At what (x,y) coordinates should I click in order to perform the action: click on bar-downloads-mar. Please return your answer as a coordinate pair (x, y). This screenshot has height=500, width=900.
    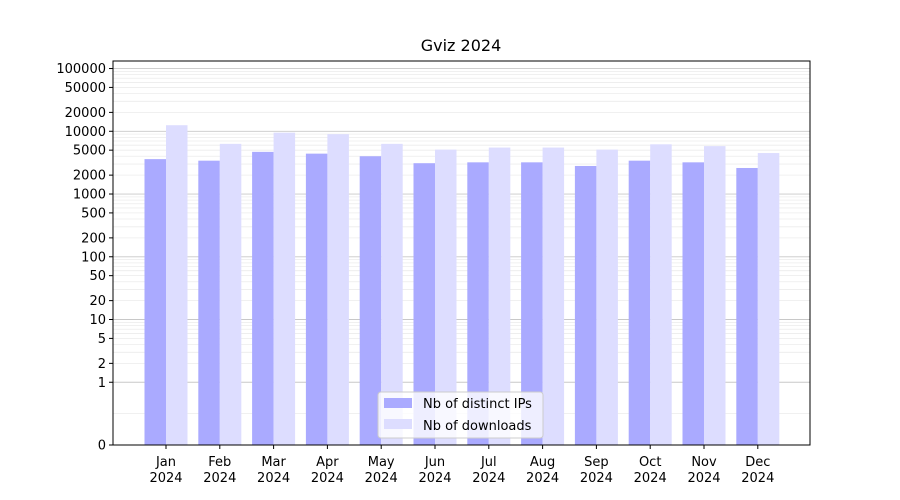
    Looking at the image, I should click on (284, 288).